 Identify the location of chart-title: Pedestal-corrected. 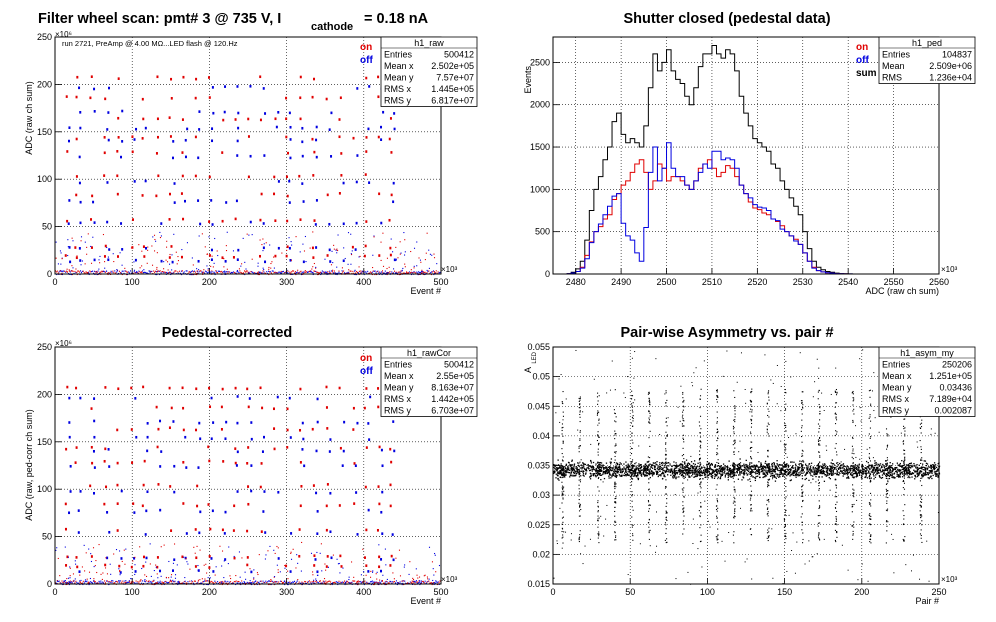
(227, 333).